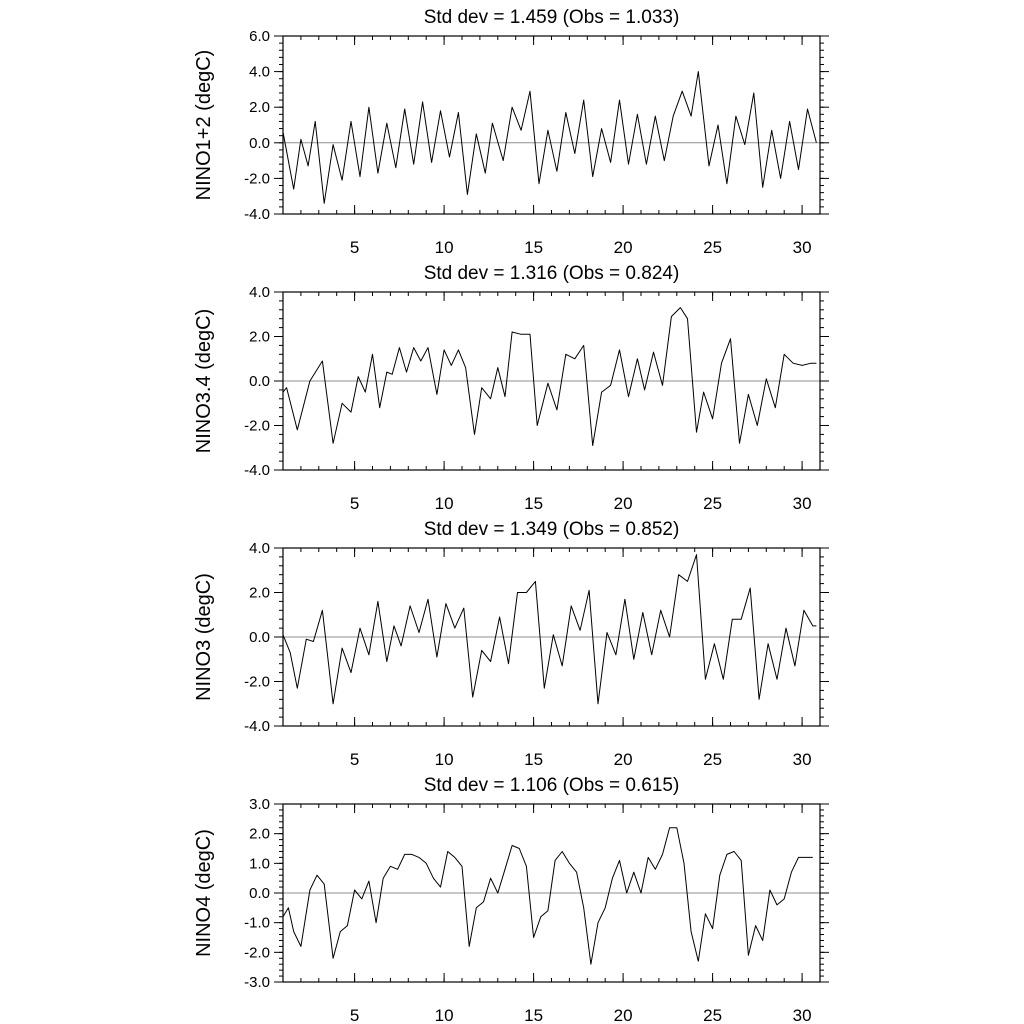 The image size is (1024, 1024). I want to click on y-tick-label: -3.0, so click(257, 982).